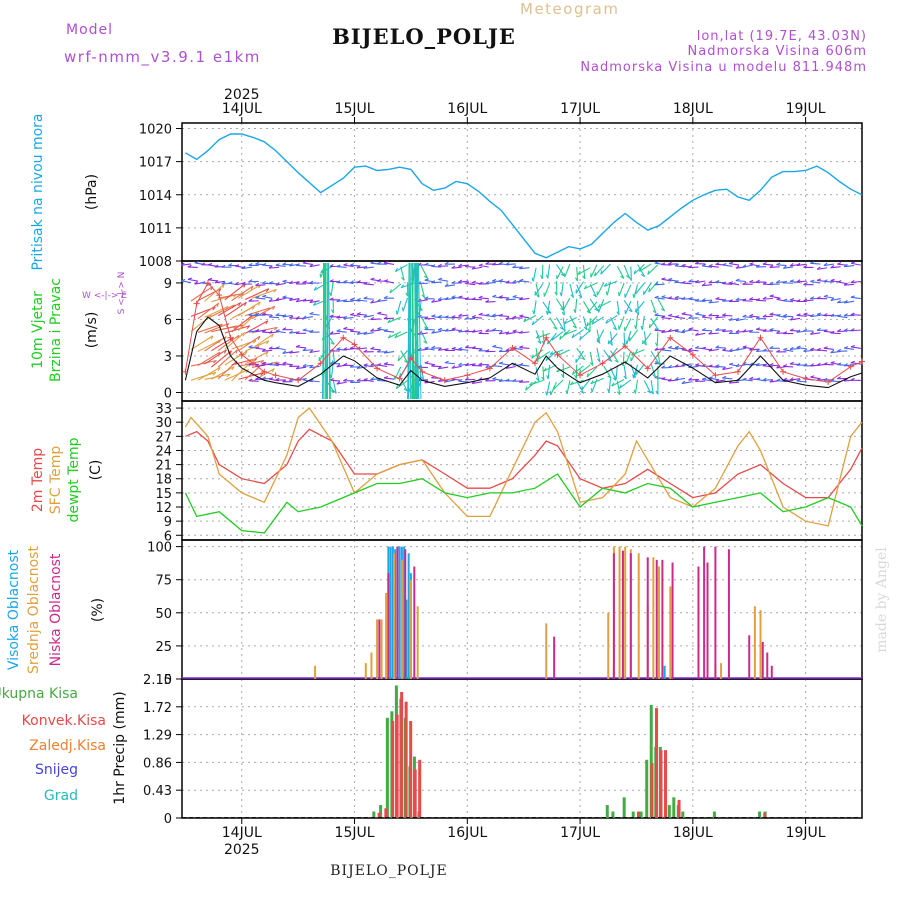 The width and height of the screenshot is (900, 900). What do you see at coordinates (325, 331) in the screenshot?
I see `wind-shaft` at bounding box center [325, 331].